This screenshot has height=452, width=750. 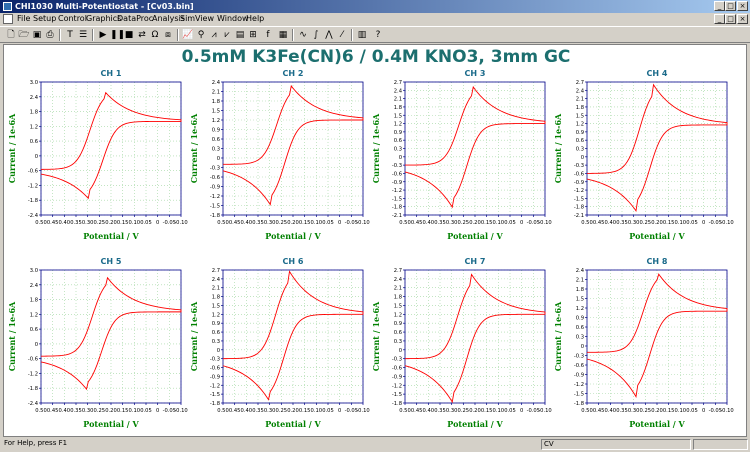 What do you see at coordinates (188, 35) in the screenshot?
I see `graph-icon: 📈` at bounding box center [188, 35].